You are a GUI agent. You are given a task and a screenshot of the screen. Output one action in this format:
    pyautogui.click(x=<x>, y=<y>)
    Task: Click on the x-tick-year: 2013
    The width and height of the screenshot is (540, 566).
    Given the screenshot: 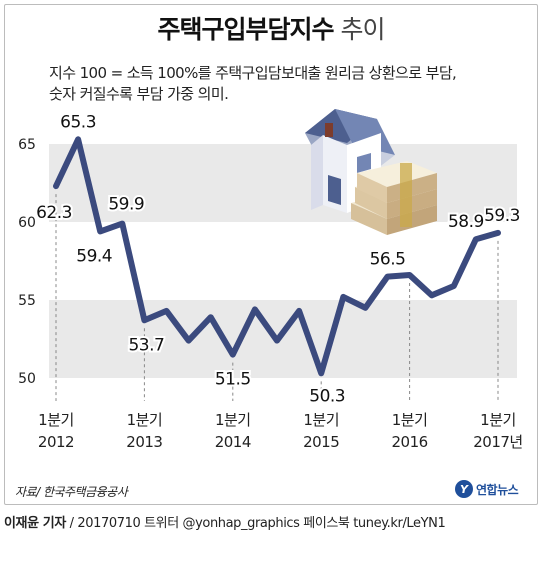 What is the action you would take?
    pyautogui.click(x=144, y=442)
    